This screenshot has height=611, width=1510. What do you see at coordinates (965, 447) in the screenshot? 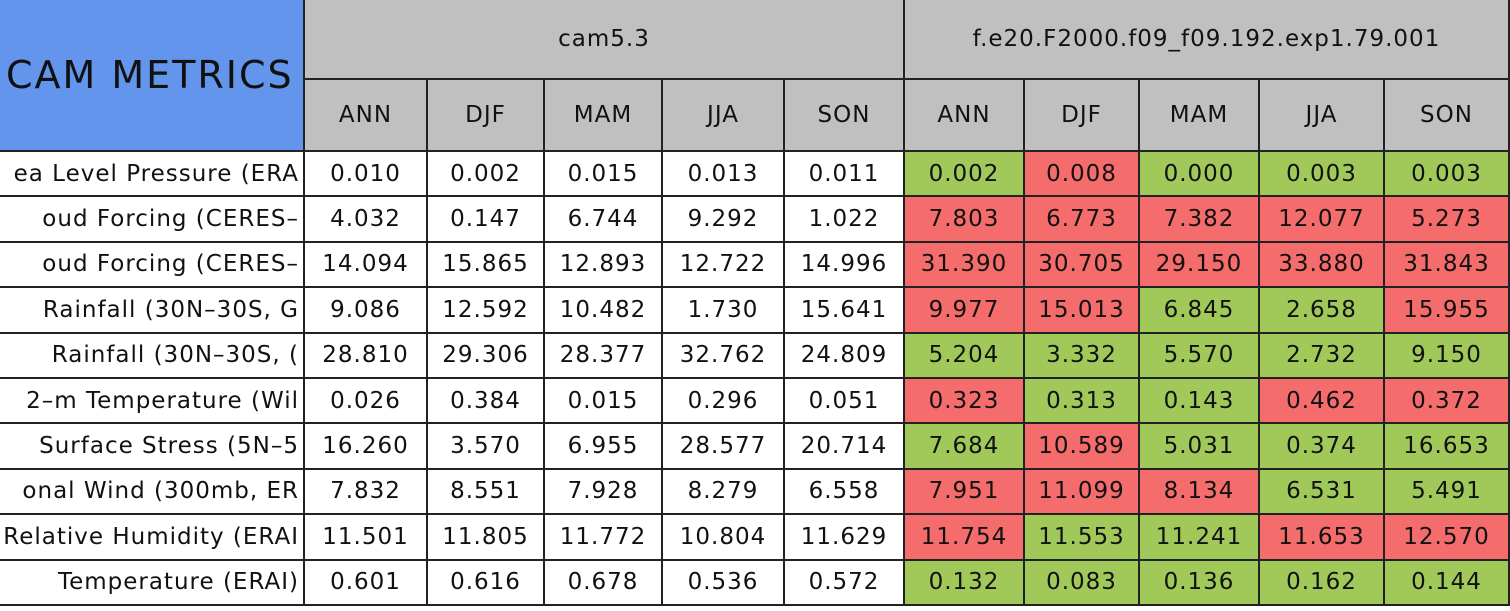
I see `value-cell: 7.684` at bounding box center [965, 447].